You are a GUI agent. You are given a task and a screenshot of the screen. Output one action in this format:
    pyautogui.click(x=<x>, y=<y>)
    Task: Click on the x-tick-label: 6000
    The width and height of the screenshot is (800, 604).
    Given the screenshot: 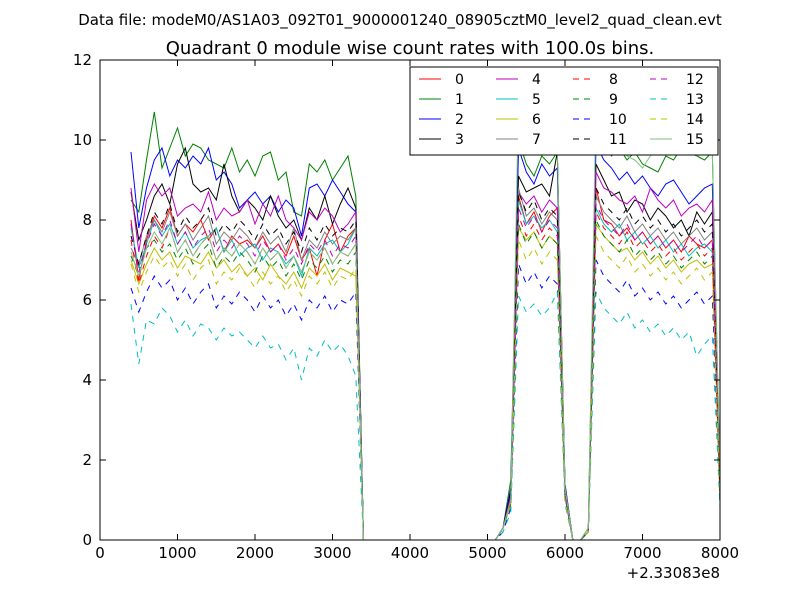 What is the action you would take?
    pyautogui.click(x=565, y=553)
    